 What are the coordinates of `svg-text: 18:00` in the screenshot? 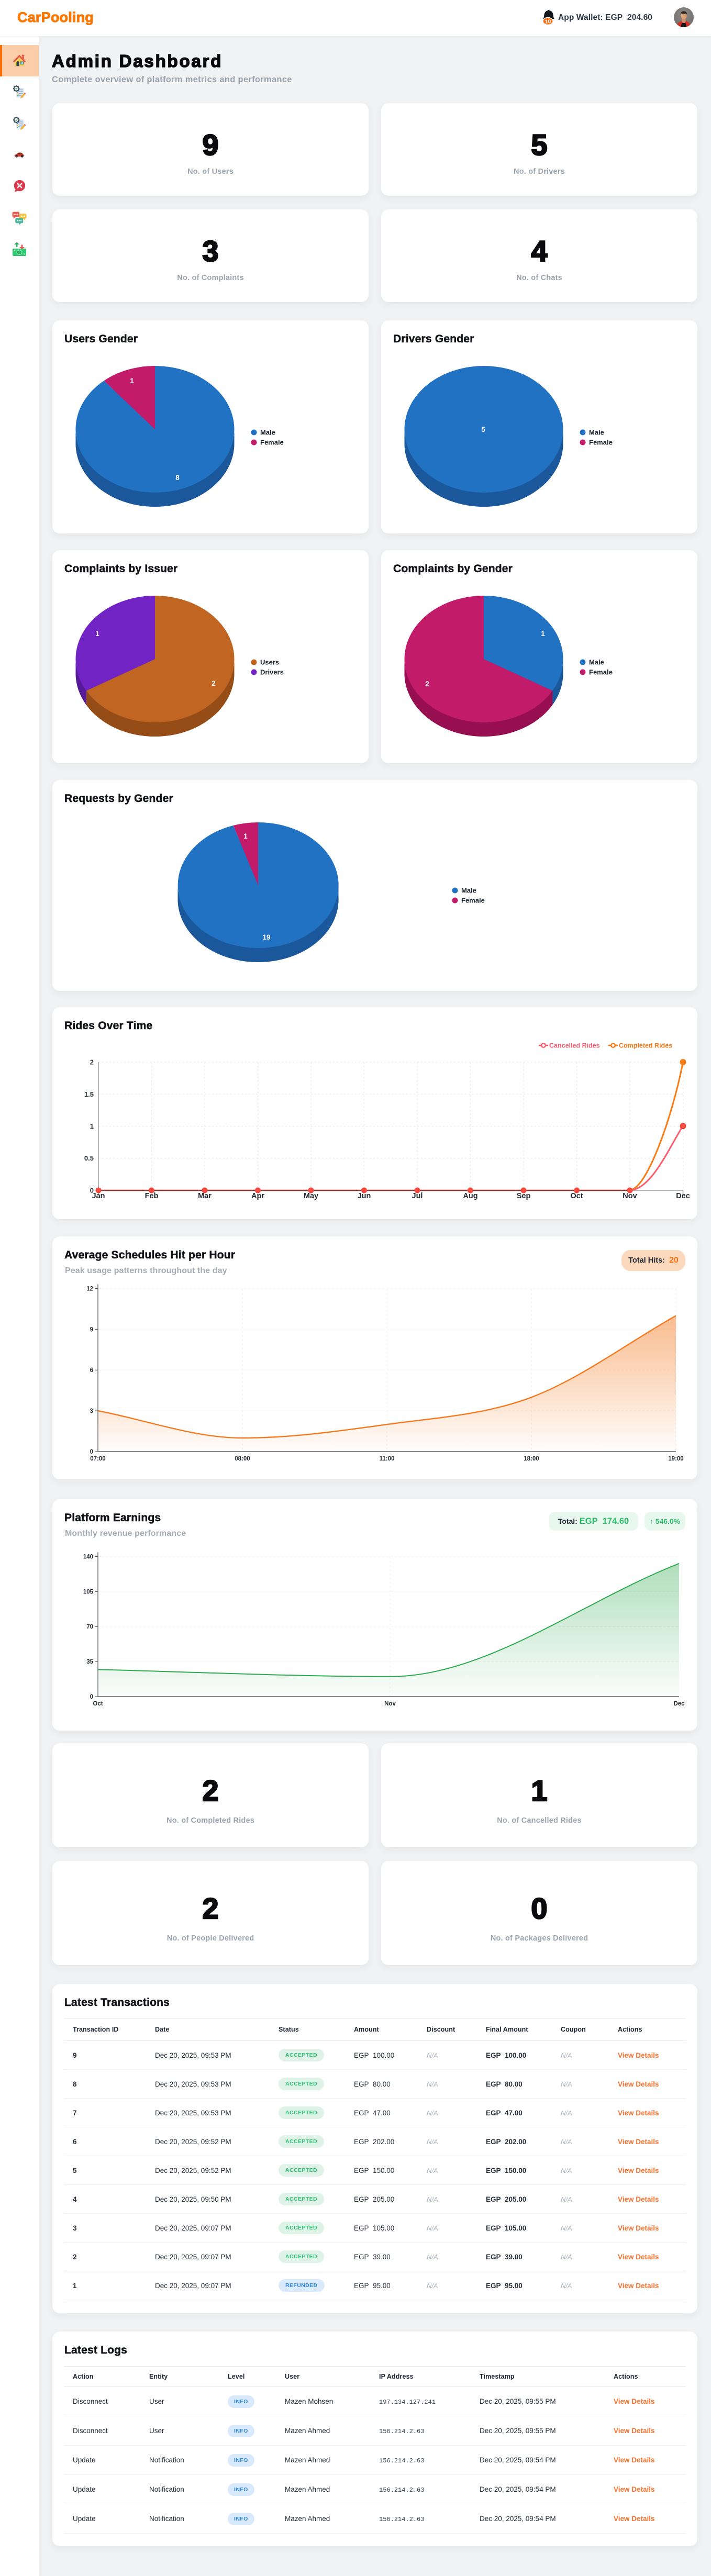 It's located at (531, 1459).